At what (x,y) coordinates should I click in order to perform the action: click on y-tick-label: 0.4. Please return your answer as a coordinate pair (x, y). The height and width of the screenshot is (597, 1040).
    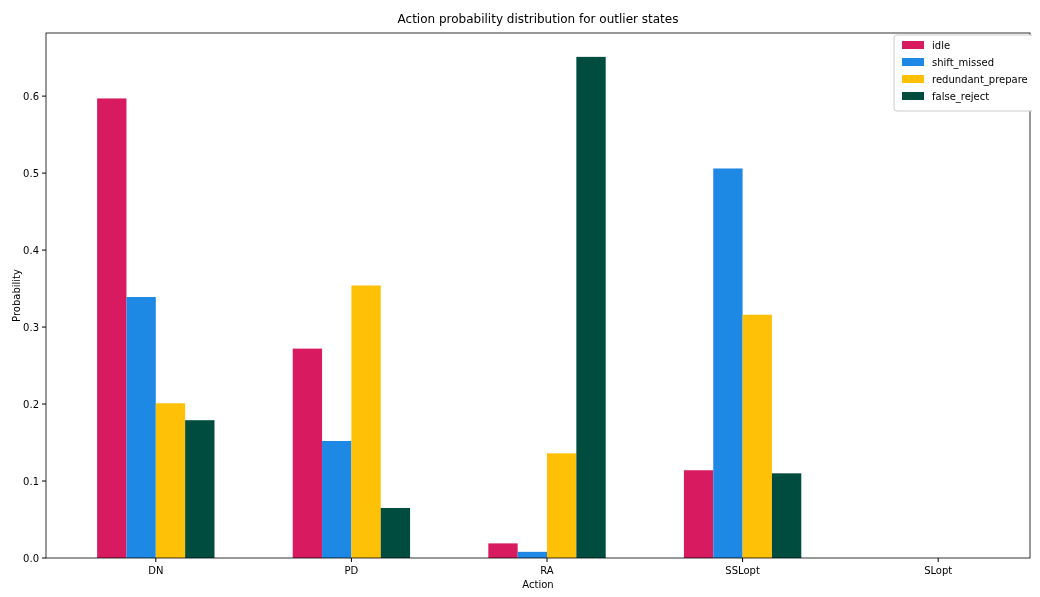
    Looking at the image, I should click on (31, 250).